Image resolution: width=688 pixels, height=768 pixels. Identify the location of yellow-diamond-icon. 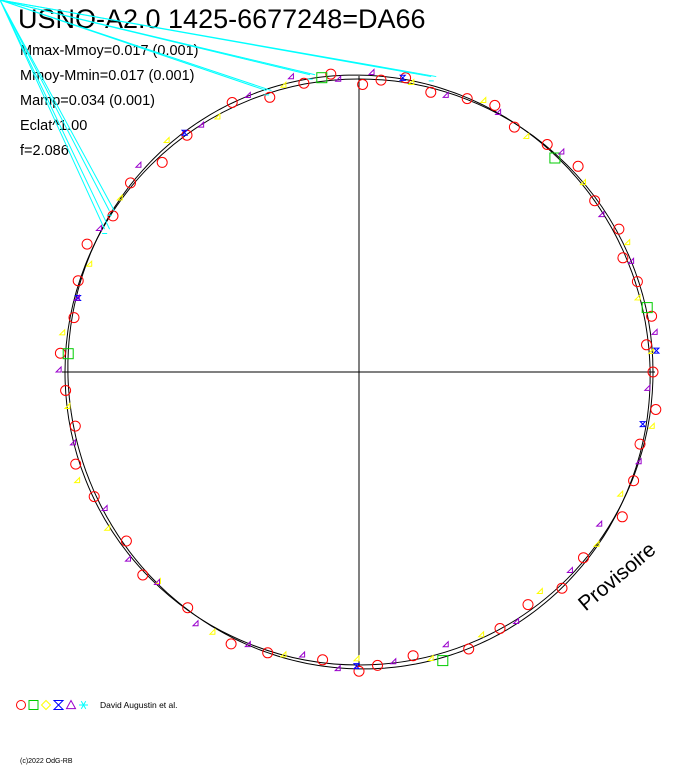
(46, 705).